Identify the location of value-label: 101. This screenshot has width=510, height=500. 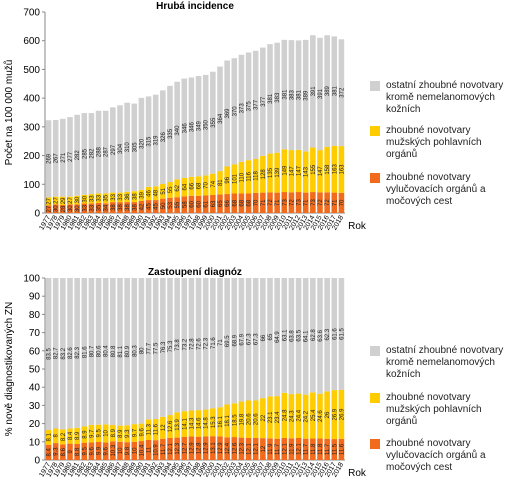
(235, 178).